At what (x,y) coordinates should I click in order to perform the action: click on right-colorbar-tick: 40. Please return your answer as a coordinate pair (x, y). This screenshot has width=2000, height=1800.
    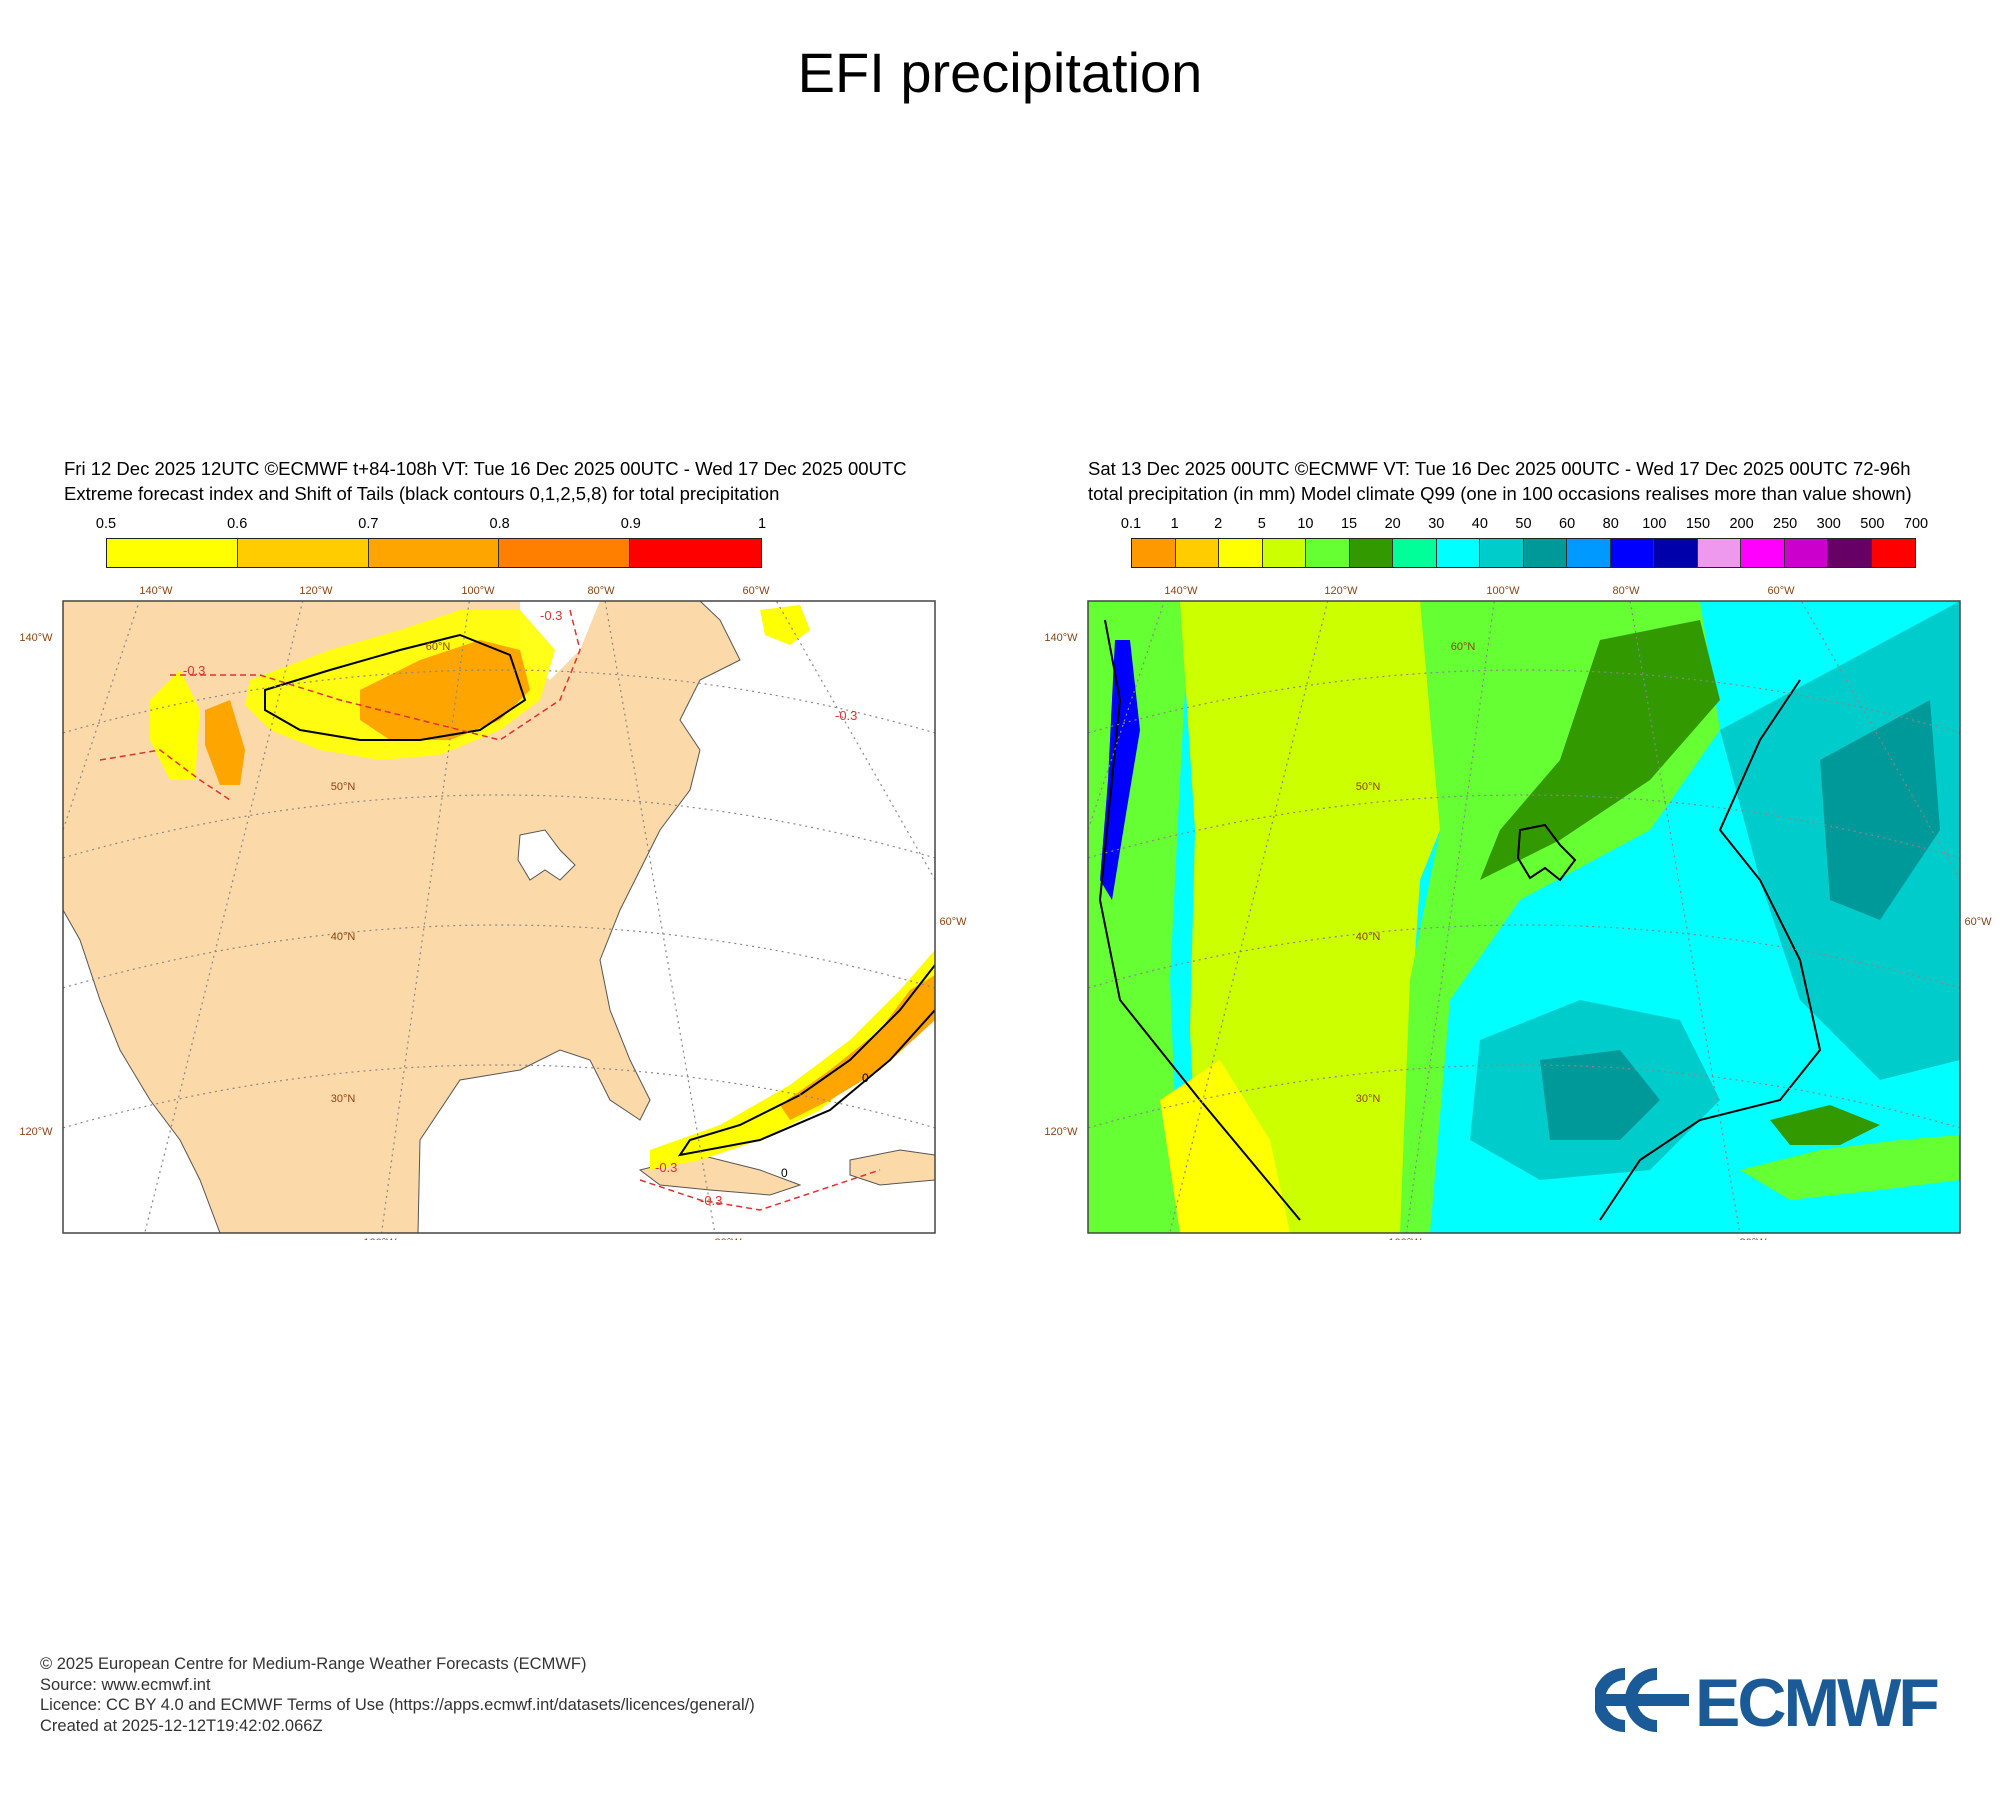
    Looking at the image, I should click on (1479, 524).